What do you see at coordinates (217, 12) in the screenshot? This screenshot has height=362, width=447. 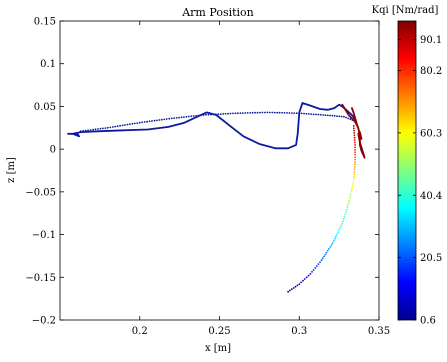 I see `chart-title: Arm Position` at bounding box center [217, 12].